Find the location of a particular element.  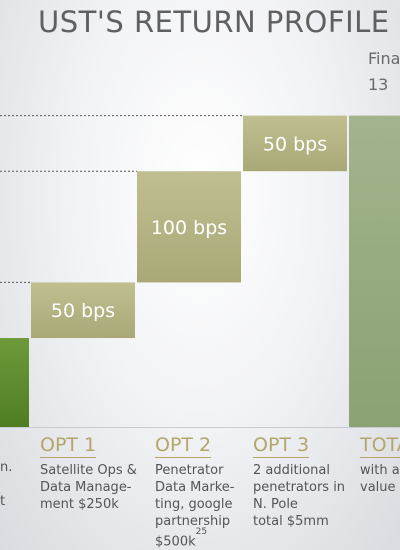

opt2-desc-line-5: $500k is located at coordinates (175, 541).